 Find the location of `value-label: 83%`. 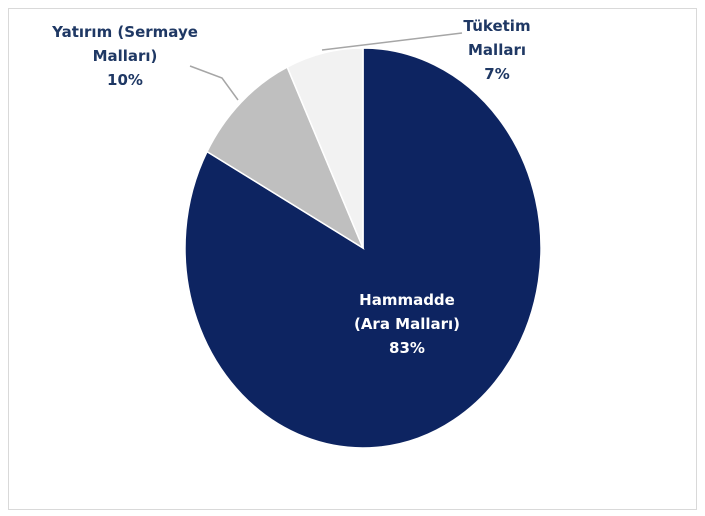

value-label: 83% is located at coordinates (407, 348).